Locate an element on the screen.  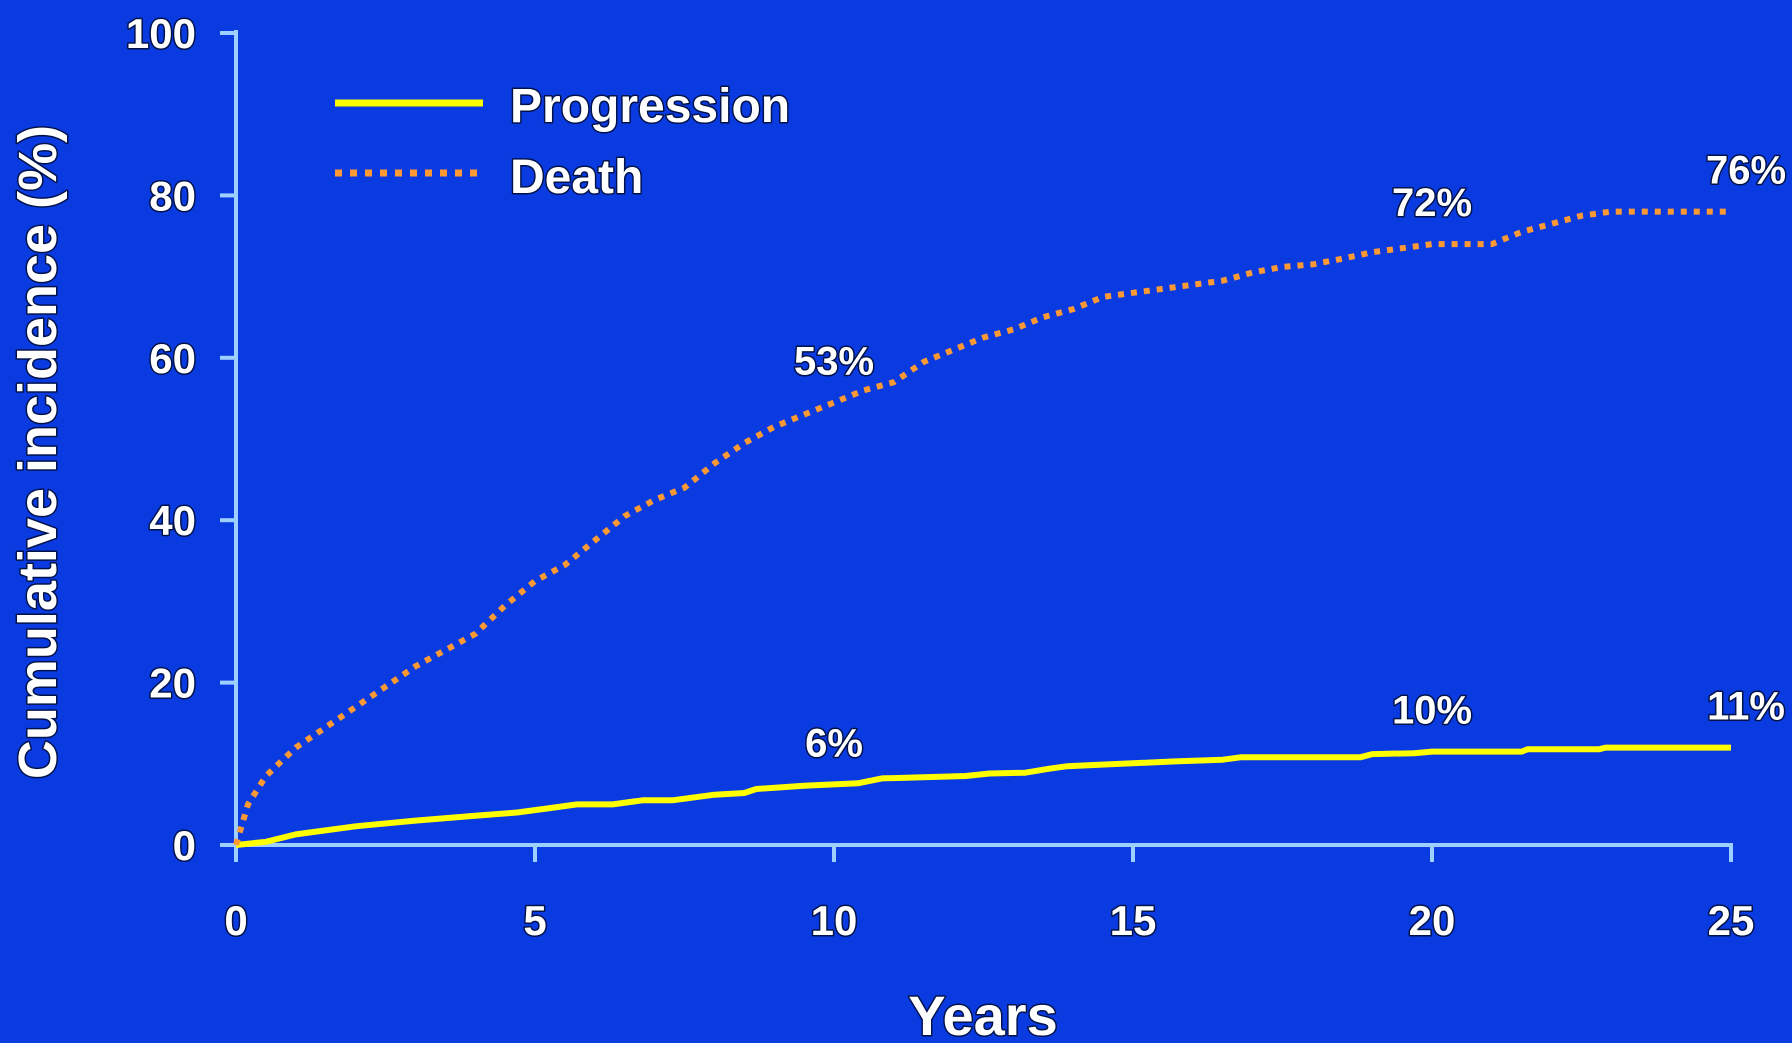
data-label-progression: 10% is located at coordinates (1432, 711).